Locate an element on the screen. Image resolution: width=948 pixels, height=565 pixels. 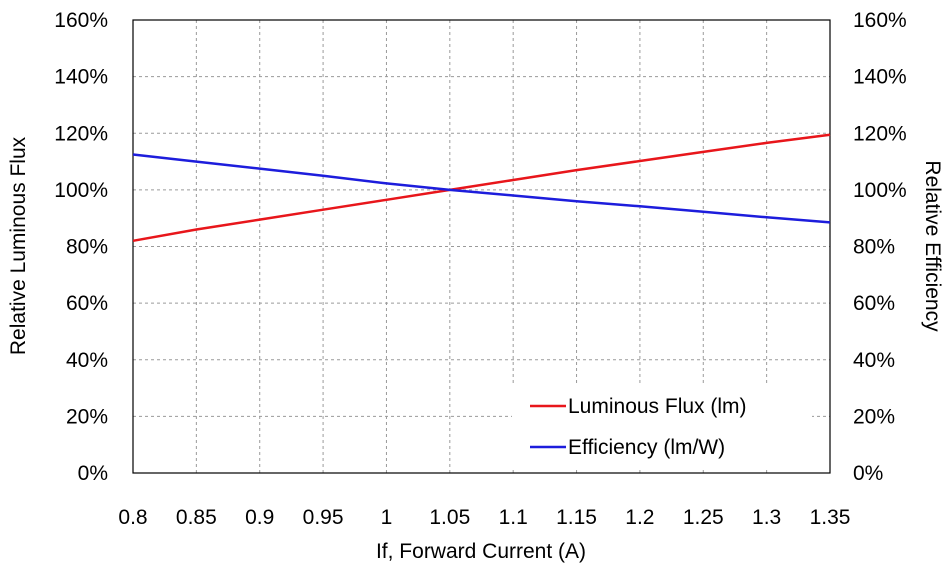
y-tick-label-right: 120% is located at coordinates (880, 133).